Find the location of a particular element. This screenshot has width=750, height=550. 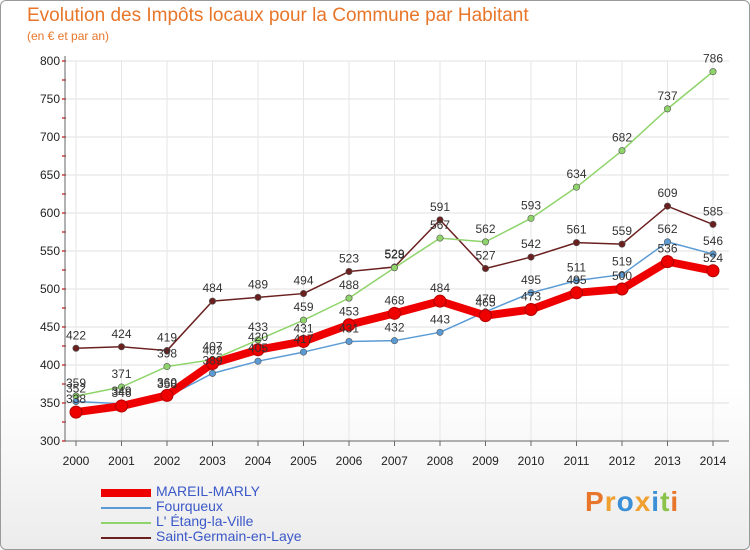

value-label-mareil-marly: 338 is located at coordinates (76, 399).